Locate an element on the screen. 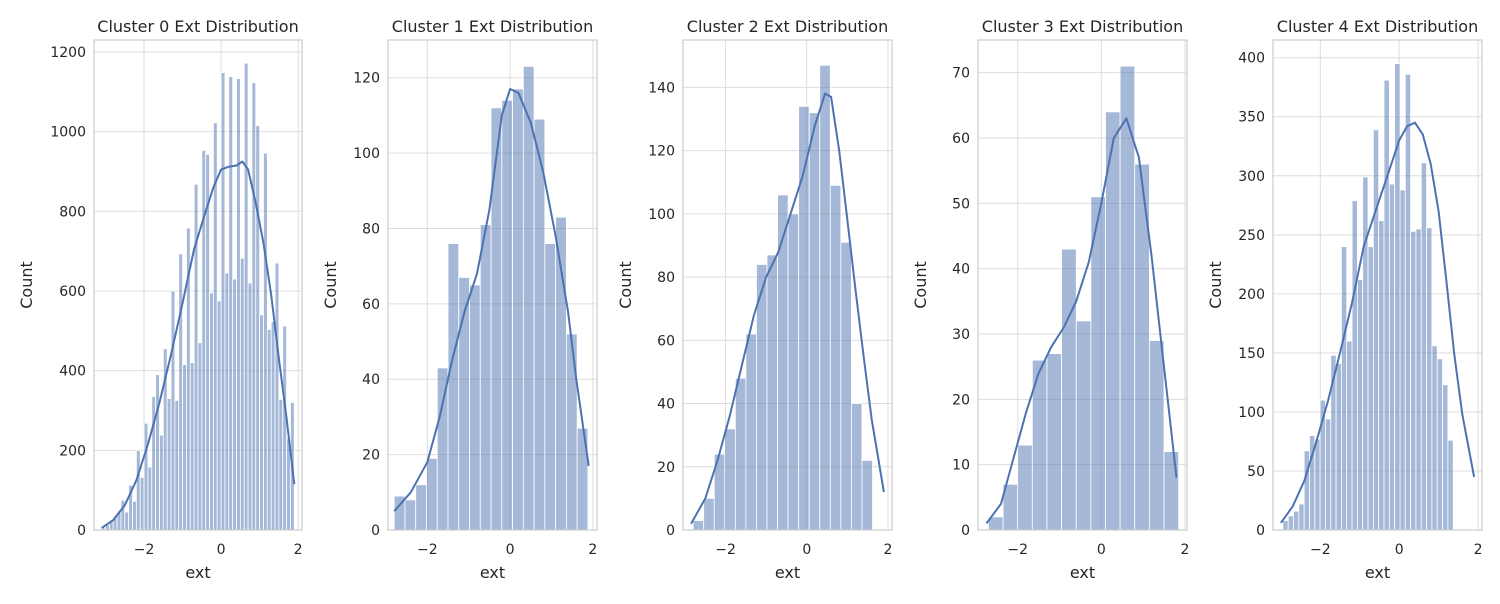 The height and width of the screenshot is (604, 1500). y-tick-label: 120 is located at coordinates (366, 79).